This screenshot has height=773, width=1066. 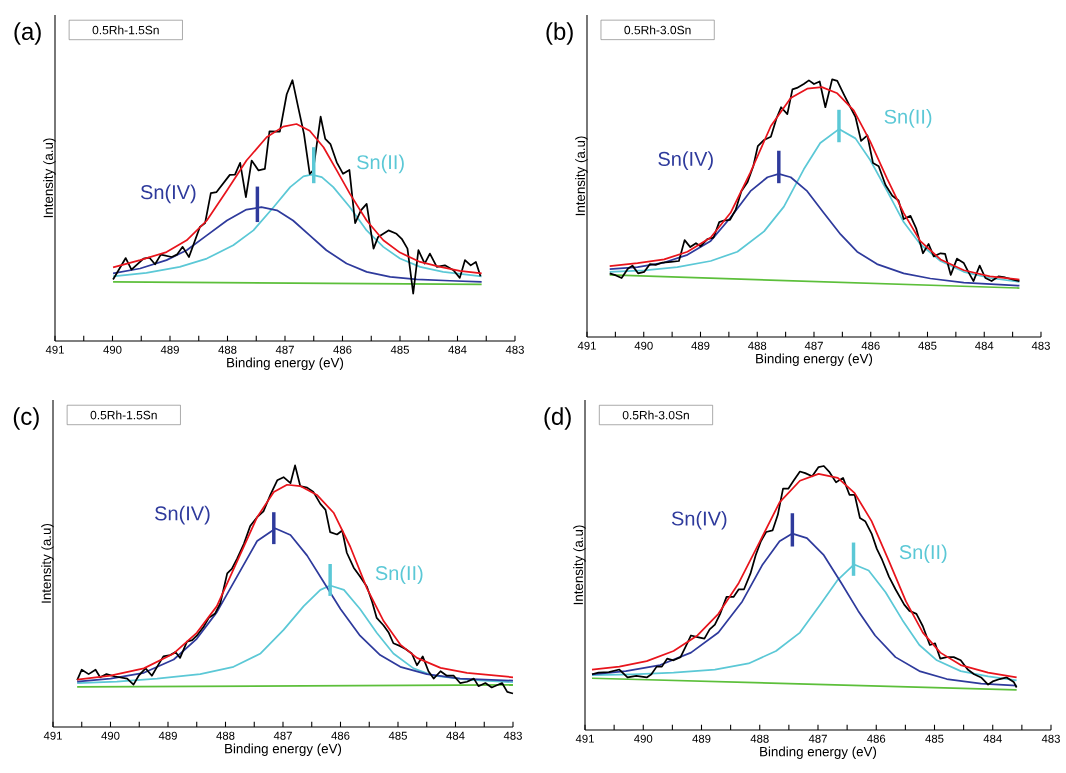 I want to click on chart-title: (b), so click(x=559, y=33).